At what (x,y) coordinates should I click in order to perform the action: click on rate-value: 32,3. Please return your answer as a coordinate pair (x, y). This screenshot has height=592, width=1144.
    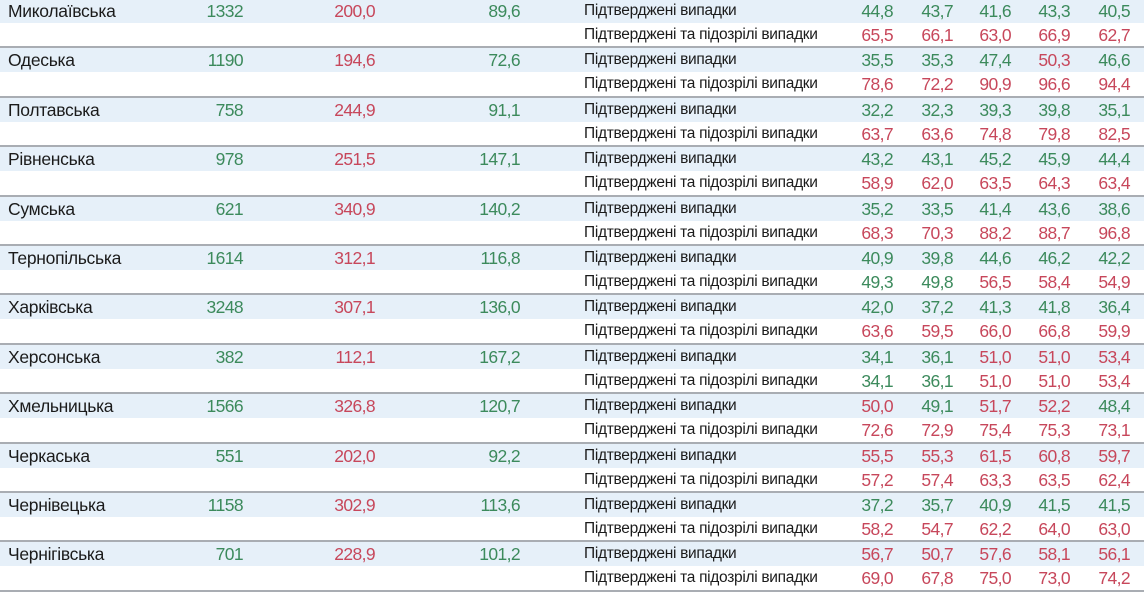
    Looking at the image, I should click on (937, 109).